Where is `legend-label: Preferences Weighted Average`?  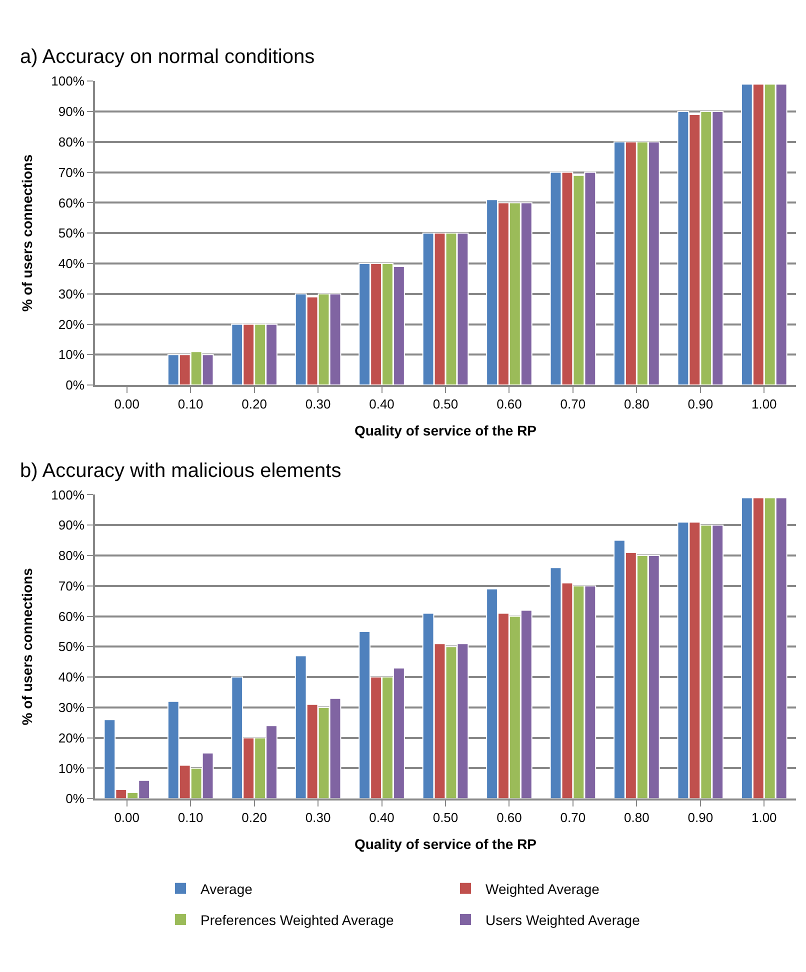 legend-label: Preferences Weighted Average is located at coordinates (297, 920).